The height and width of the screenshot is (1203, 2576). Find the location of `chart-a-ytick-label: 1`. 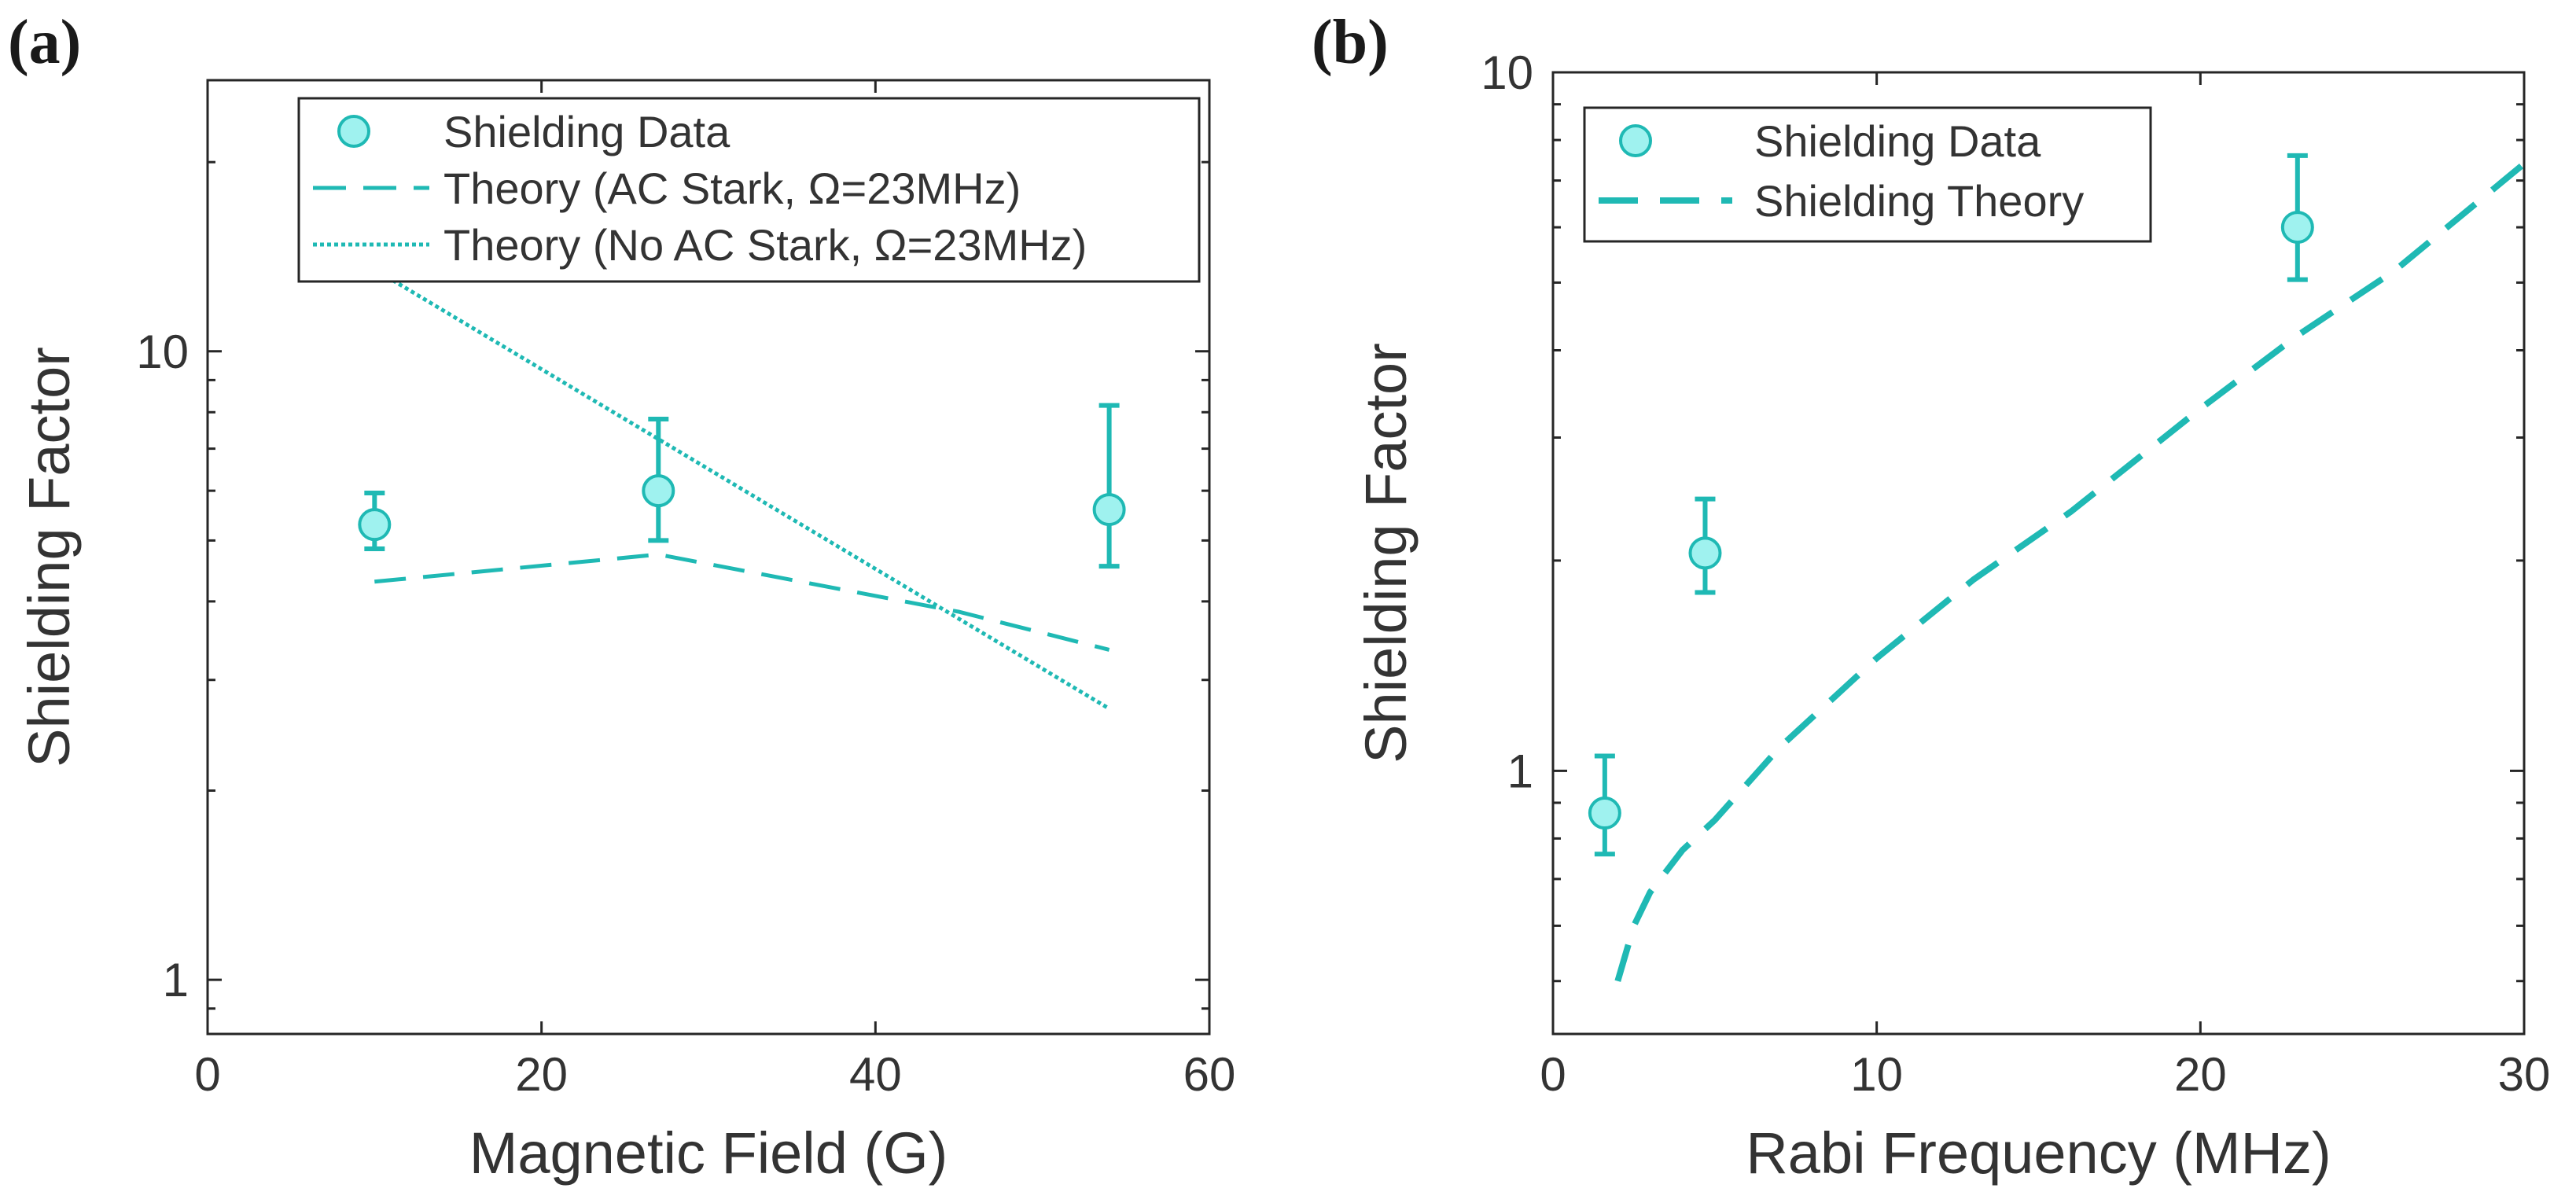

chart-a-ytick-label: 1 is located at coordinates (176, 980).